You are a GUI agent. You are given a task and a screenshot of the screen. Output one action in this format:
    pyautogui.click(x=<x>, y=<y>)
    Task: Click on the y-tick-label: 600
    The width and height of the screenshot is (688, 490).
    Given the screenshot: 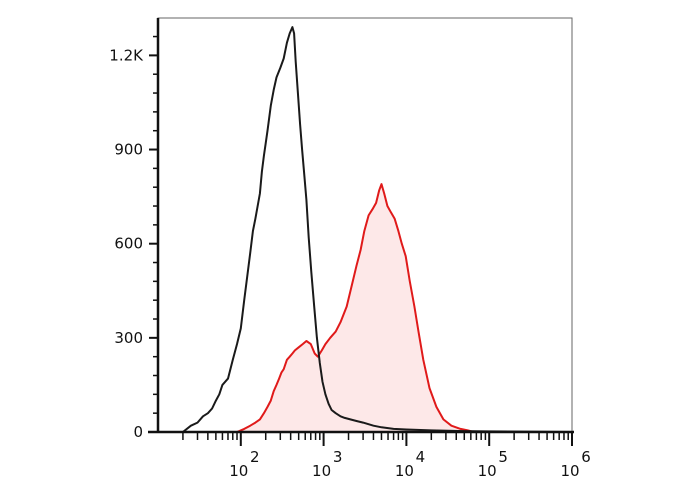 What is the action you would take?
    pyautogui.click(x=128, y=244)
    